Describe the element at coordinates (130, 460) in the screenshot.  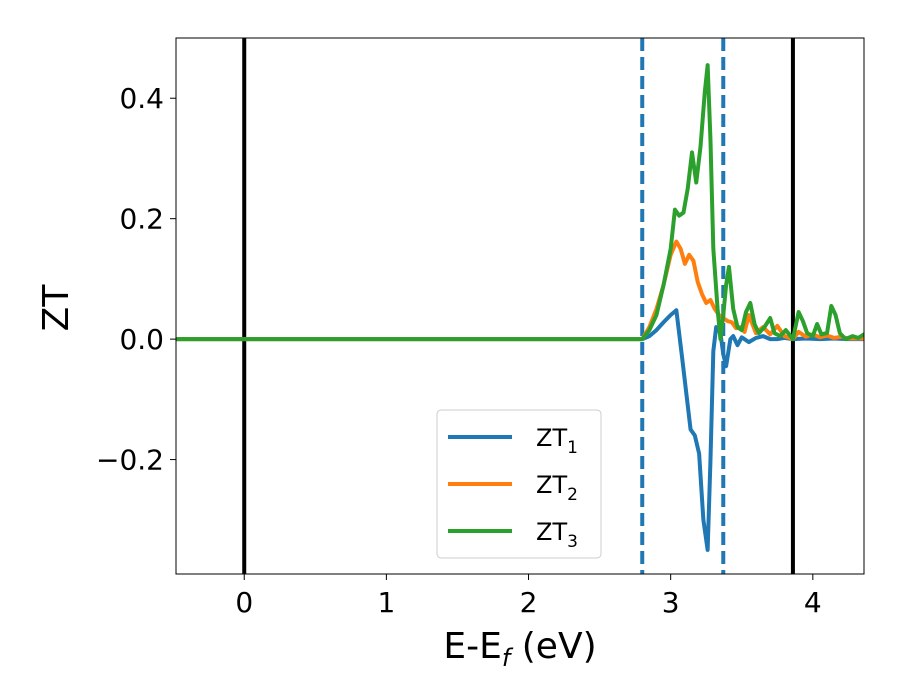
I see `y-tick-label: −0.2` at that location.